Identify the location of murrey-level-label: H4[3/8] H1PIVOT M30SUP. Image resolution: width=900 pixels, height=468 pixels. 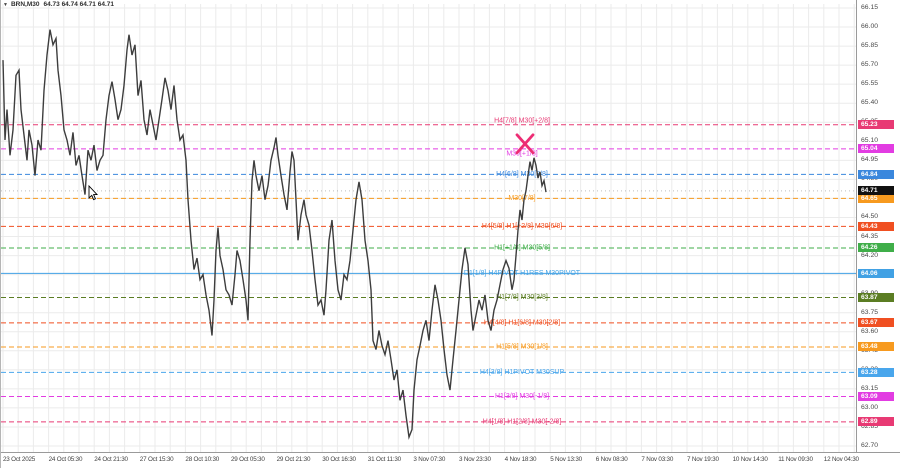
(522, 372).